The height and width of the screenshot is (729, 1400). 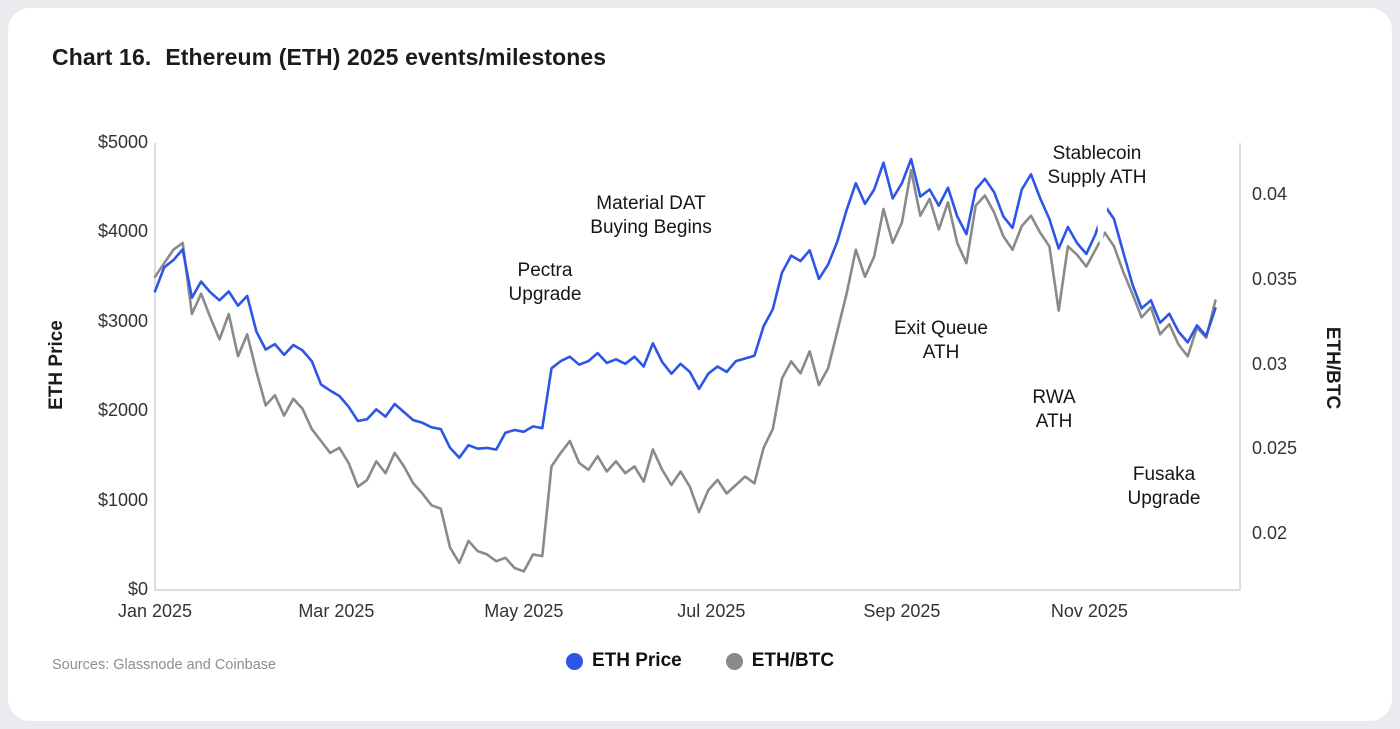 What do you see at coordinates (164, 665) in the screenshot?
I see `source-note: Sources: Glassnode and Coinbase` at bounding box center [164, 665].